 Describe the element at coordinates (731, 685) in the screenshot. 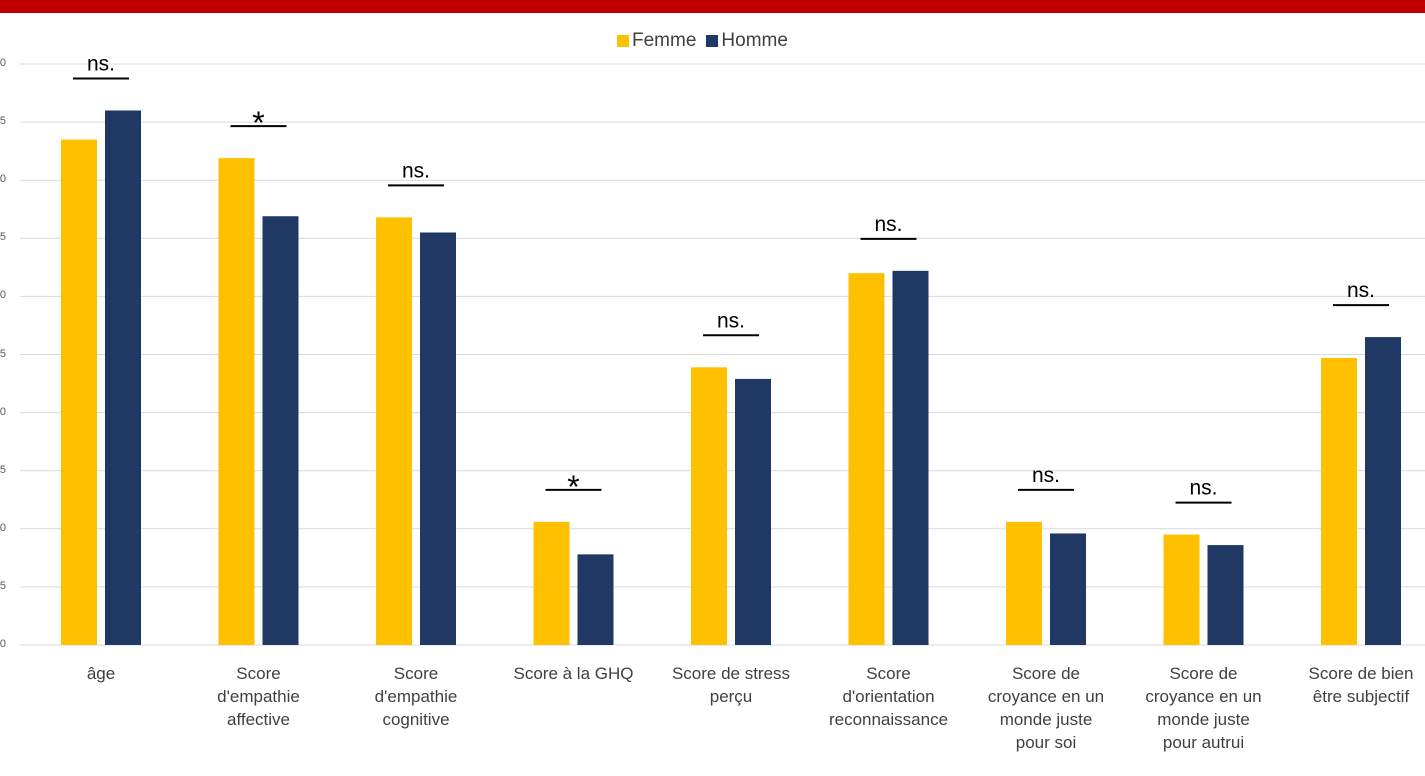

I see `x-category-label: Score de stress perçu` at that location.